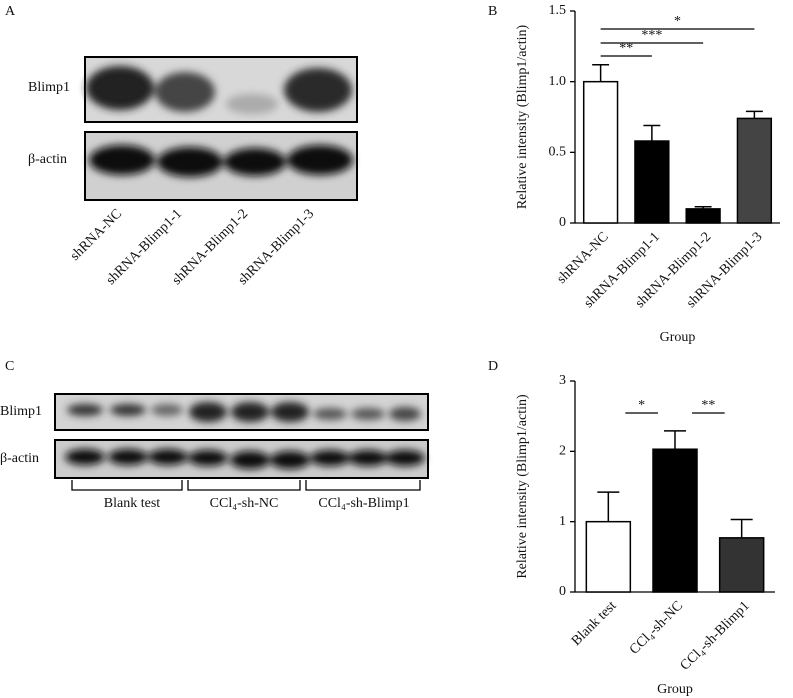 The height and width of the screenshot is (698, 793). I want to click on group-label: CCl₄-sh-NC, so click(244, 503).